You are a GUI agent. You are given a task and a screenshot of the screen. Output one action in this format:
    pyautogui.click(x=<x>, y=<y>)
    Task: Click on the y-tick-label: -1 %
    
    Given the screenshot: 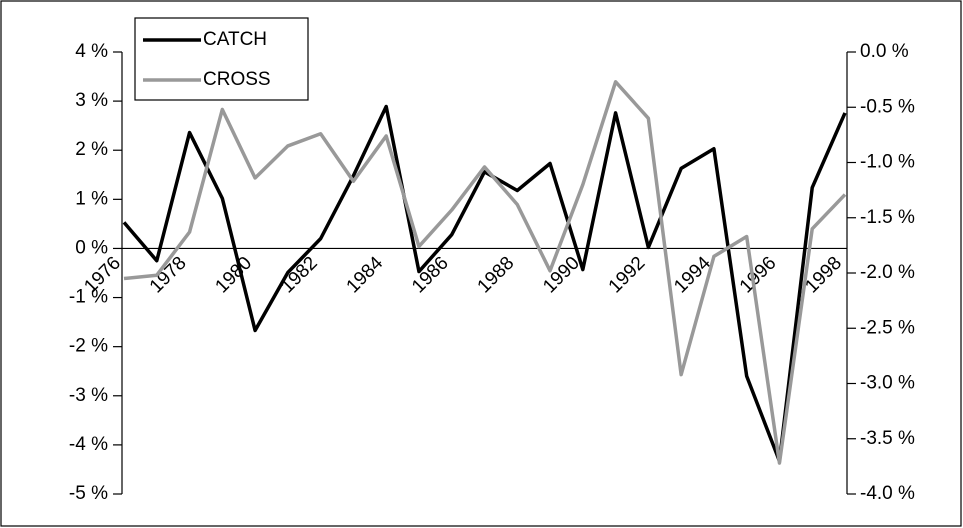 What is the action you would take?
    pyautogui.click(x=88, y=297)
    